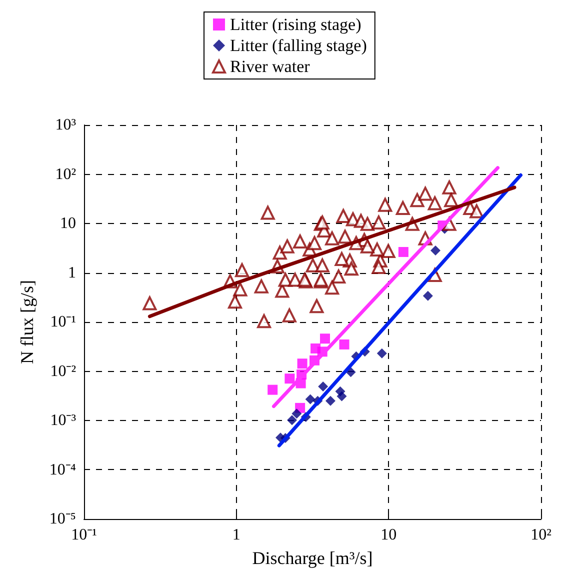 This screenshot has width=567, height=582. I want to click on y-tick-label: 10⁻¹, so click(63, 322).